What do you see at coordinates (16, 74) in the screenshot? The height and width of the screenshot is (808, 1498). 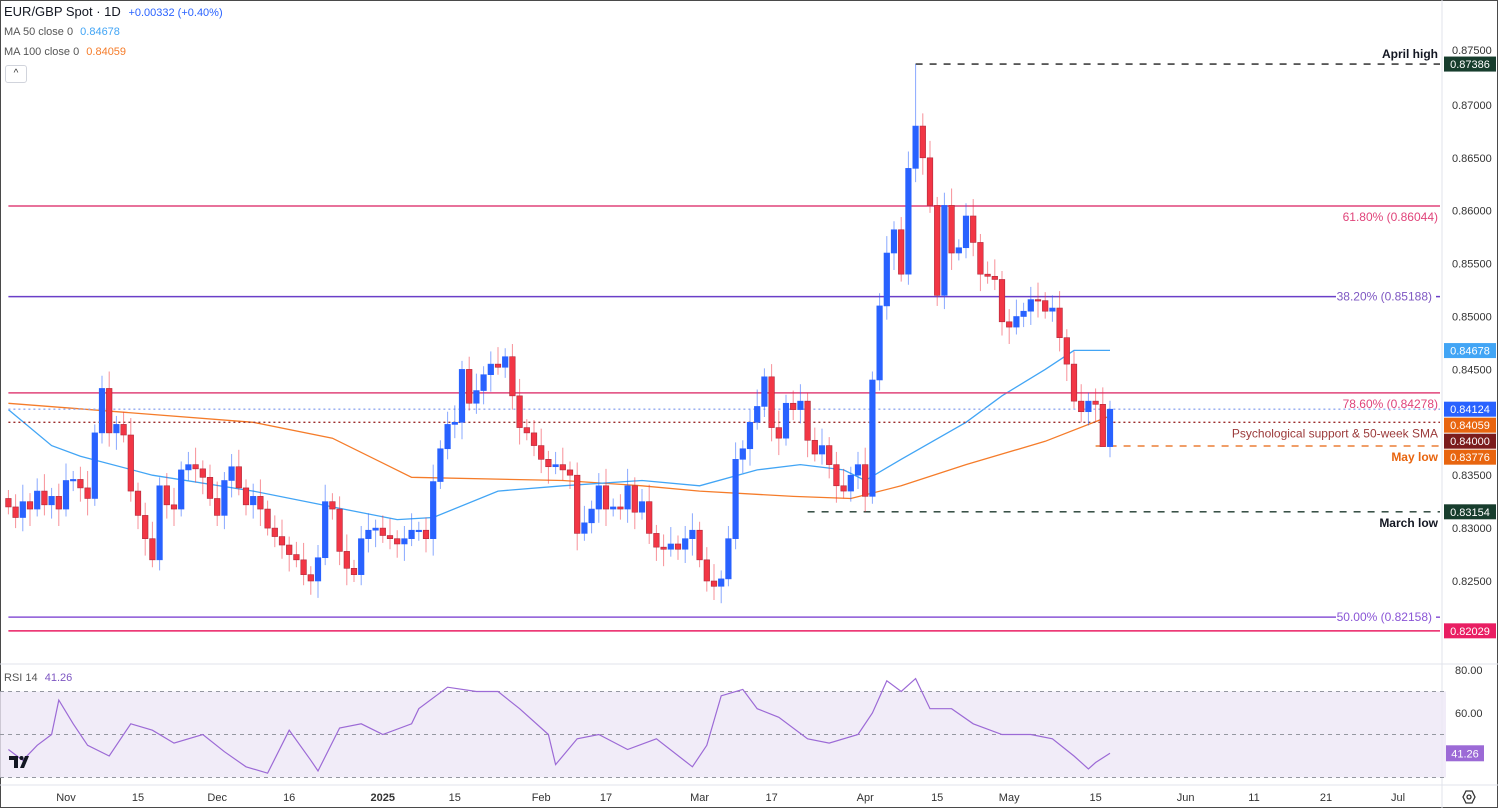 I see `collapse-legend-button: ^` at bounding box center [16, 74].